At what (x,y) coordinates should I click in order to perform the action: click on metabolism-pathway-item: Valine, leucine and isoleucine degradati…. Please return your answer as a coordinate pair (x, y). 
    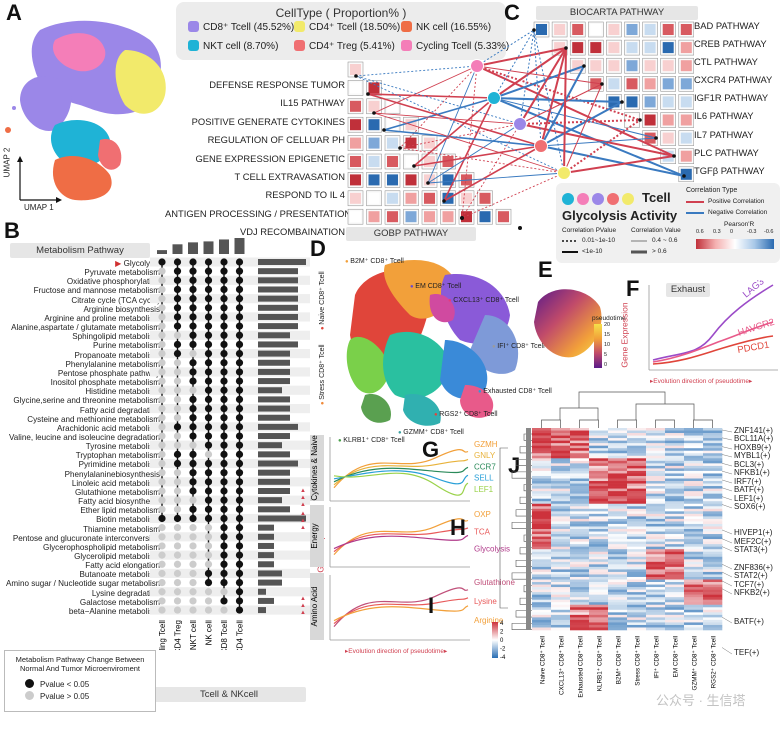
    Looking at the image, I should click on (84, 437).